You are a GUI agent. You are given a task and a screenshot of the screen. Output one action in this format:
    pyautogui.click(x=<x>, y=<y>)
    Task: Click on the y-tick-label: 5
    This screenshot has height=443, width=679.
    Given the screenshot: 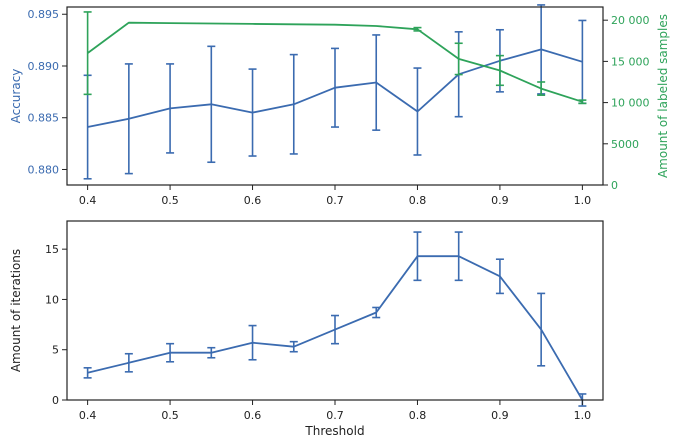 What is the action you would take?
    pyautogui.click(x=55, y=350)
    